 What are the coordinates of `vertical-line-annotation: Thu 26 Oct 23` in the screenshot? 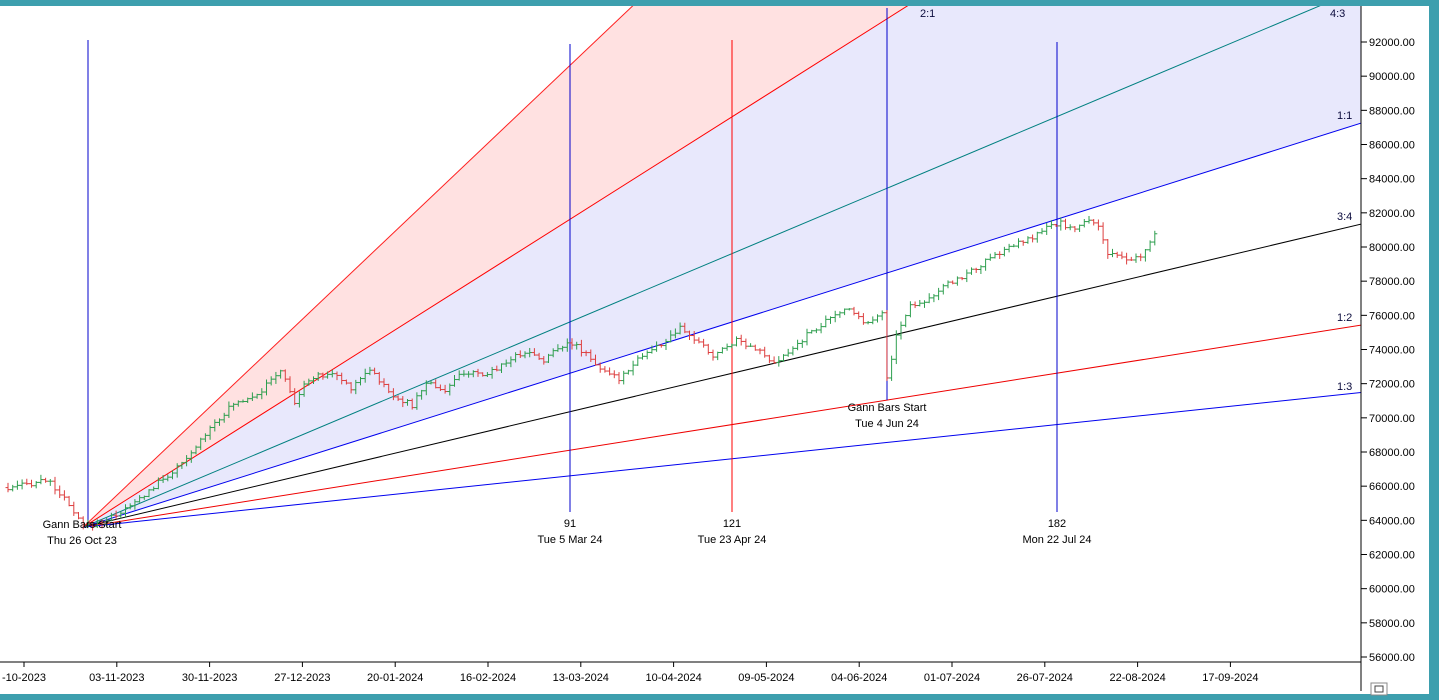 It's located at (82, 541).